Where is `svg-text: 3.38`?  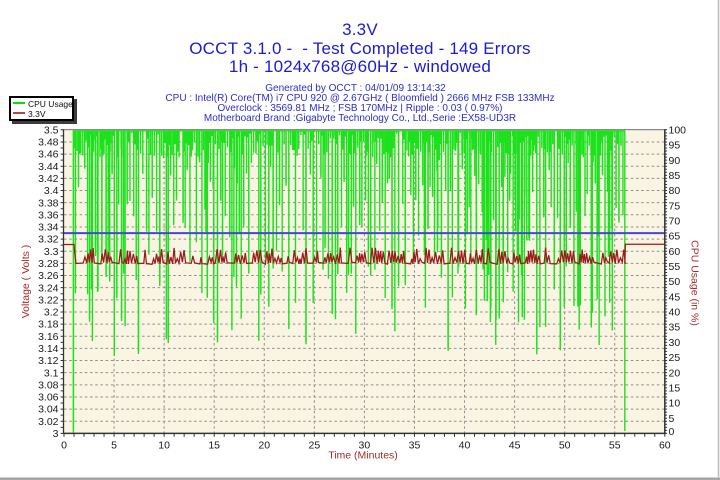 svg-text: 3.38 is located at coordinates (48, 203).